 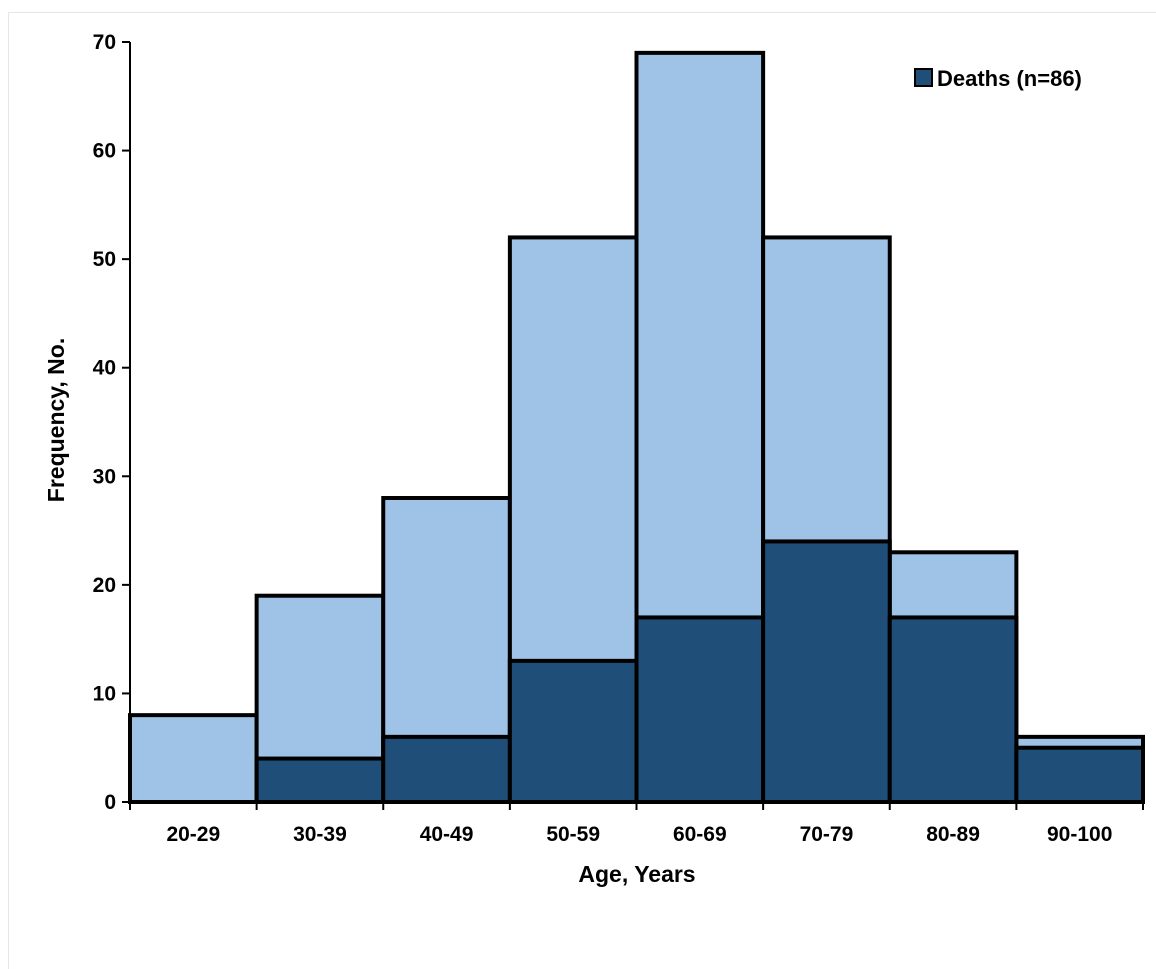 I want to click on y-tick-label-10: 10, so click(x=104, y=693).